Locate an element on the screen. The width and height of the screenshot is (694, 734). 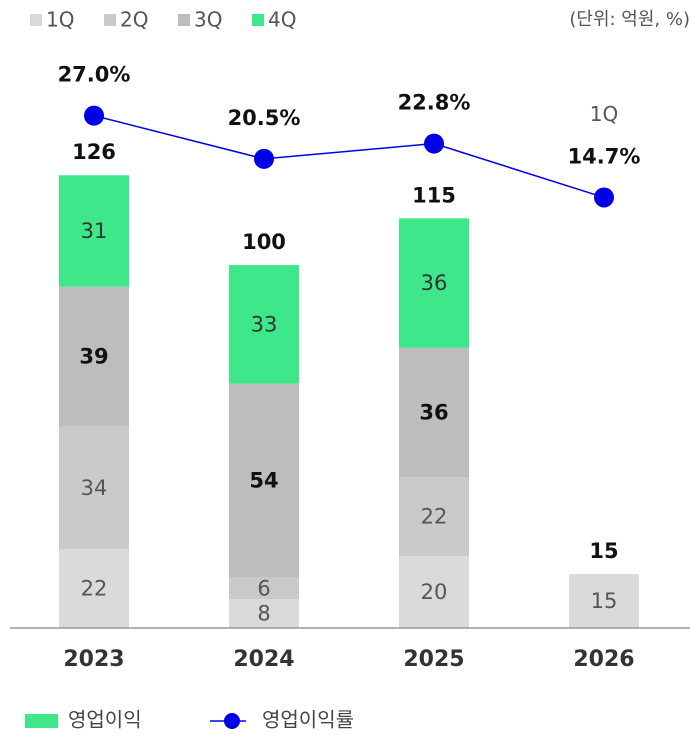
total-label: 15 is located at coordinates (603, 551).